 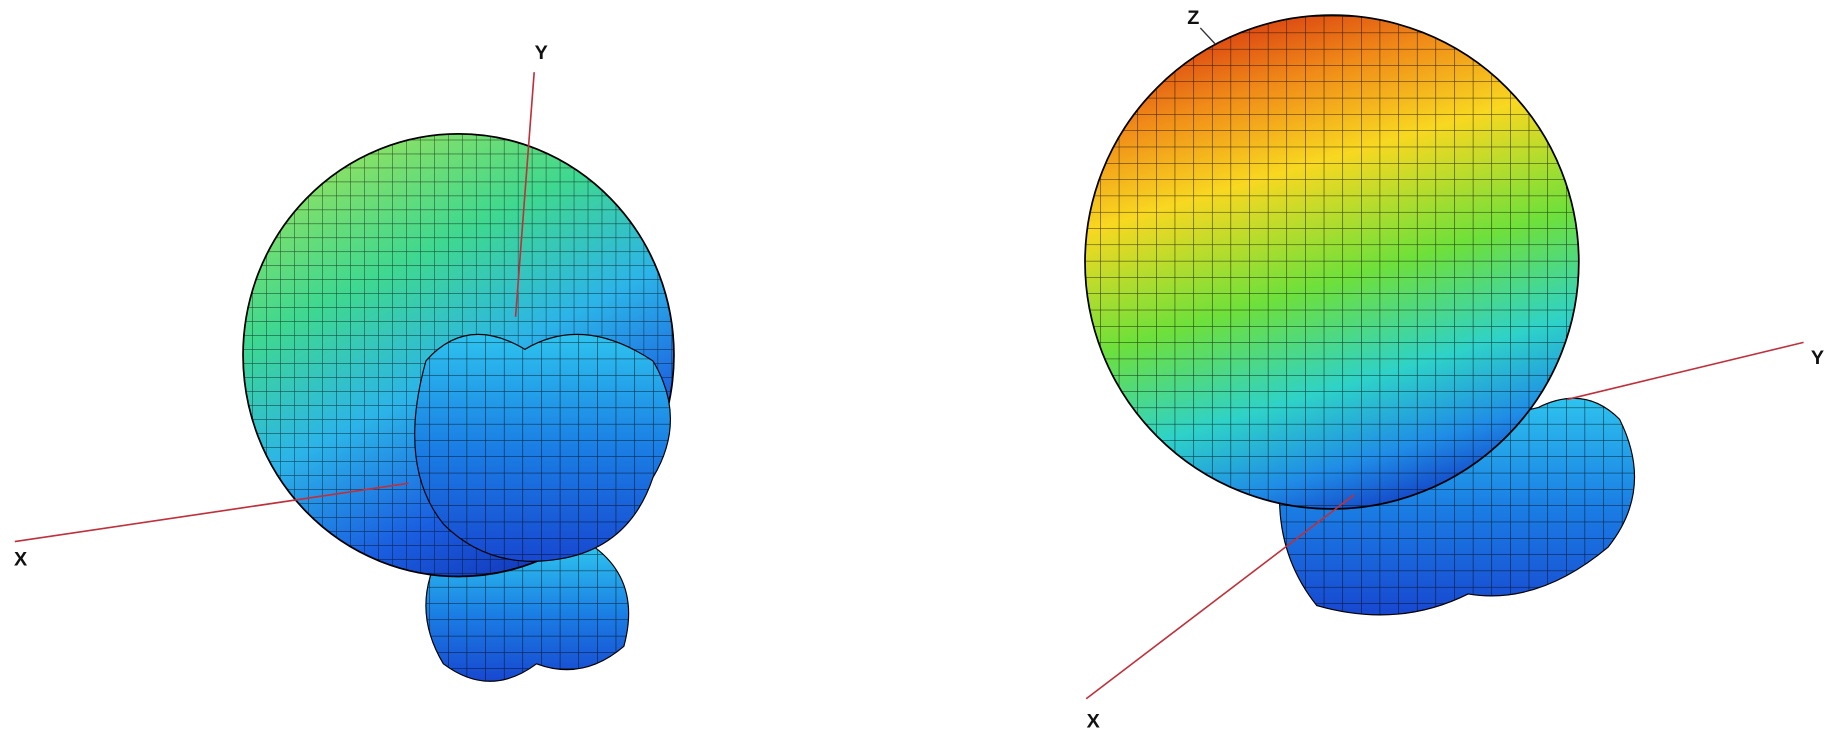 What do you see at coordinates (1193, 18) in the screenshot?
I see `axis-label: Z` at bounding box center [1193, 18].